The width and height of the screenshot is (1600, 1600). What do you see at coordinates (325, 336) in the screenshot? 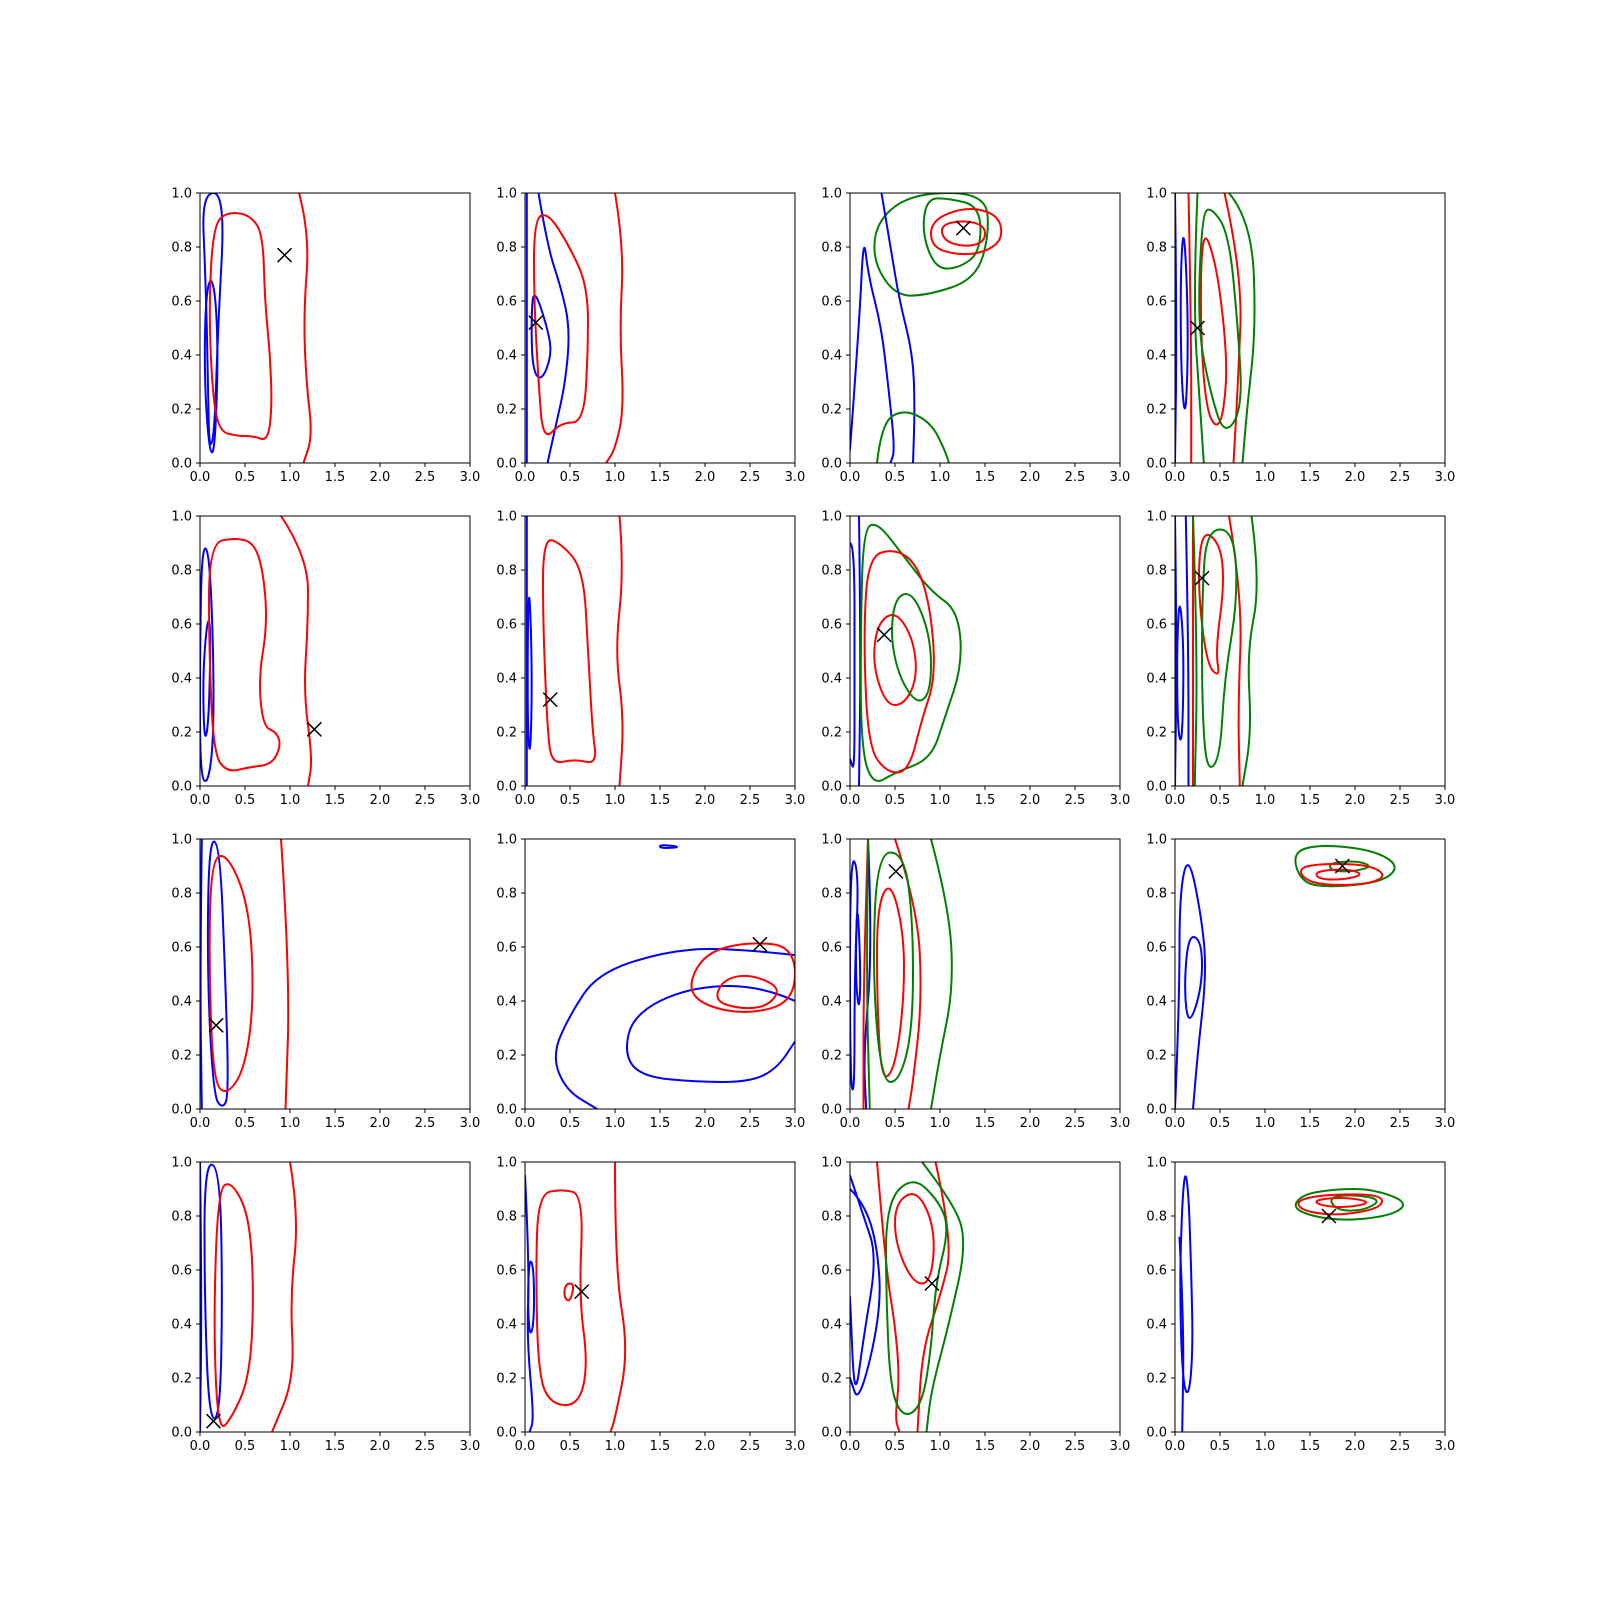
I see `subplot-1-1: 0.0 0.5 1.0 1.5 2.0 2.5 3.0 0.0 0.2 0.4 0.6 0.8 1.0` at bounding box center [325, 336].